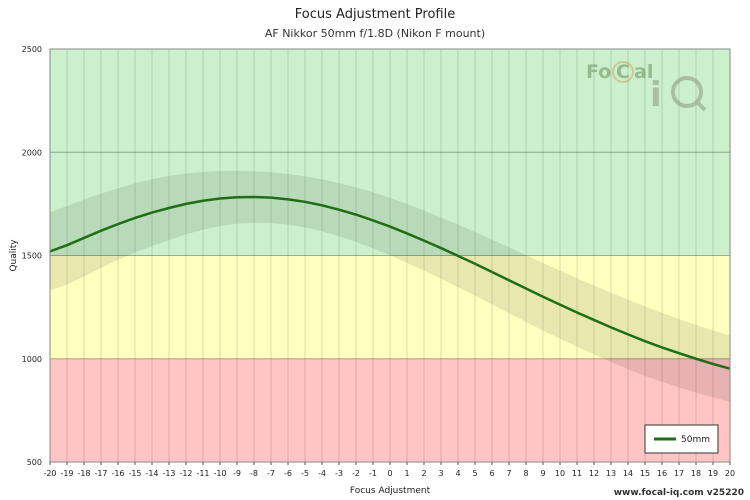 The height and width of the screenshot is (500, 750). I want to click on x-tick-label: 9, so click(542, 473).